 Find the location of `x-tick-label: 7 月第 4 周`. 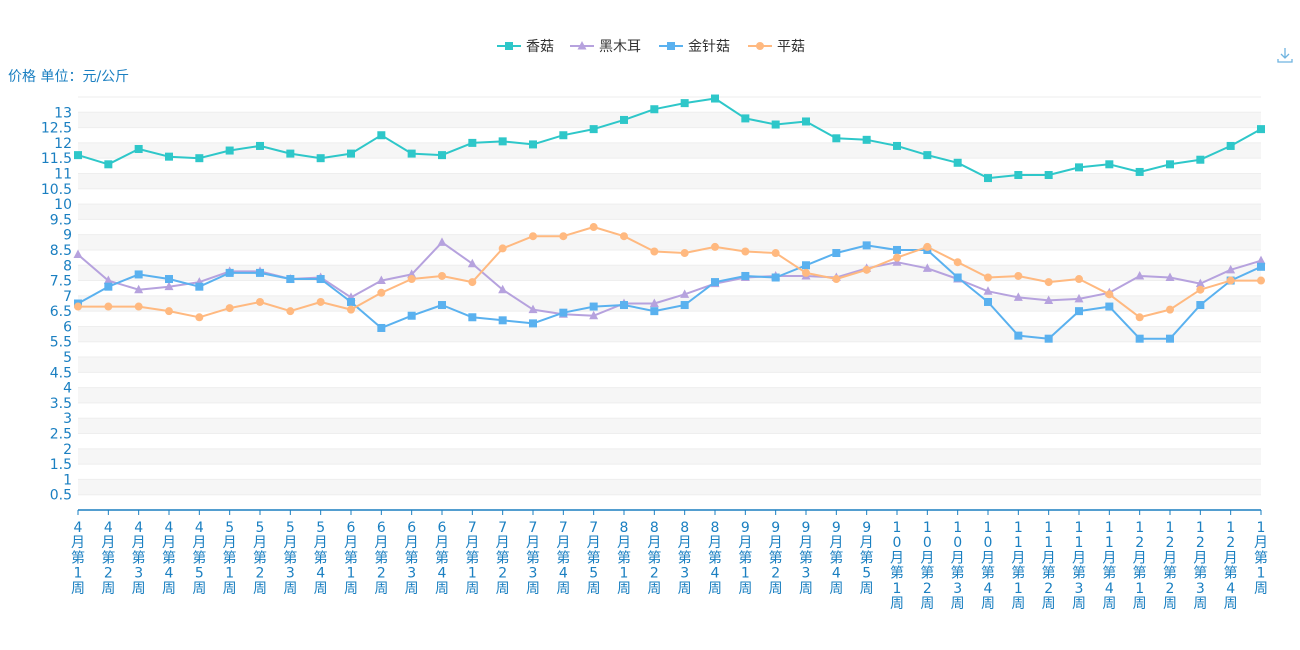

x-tick-label: 7 月第 4 周 is located at coordinates (563, 558).